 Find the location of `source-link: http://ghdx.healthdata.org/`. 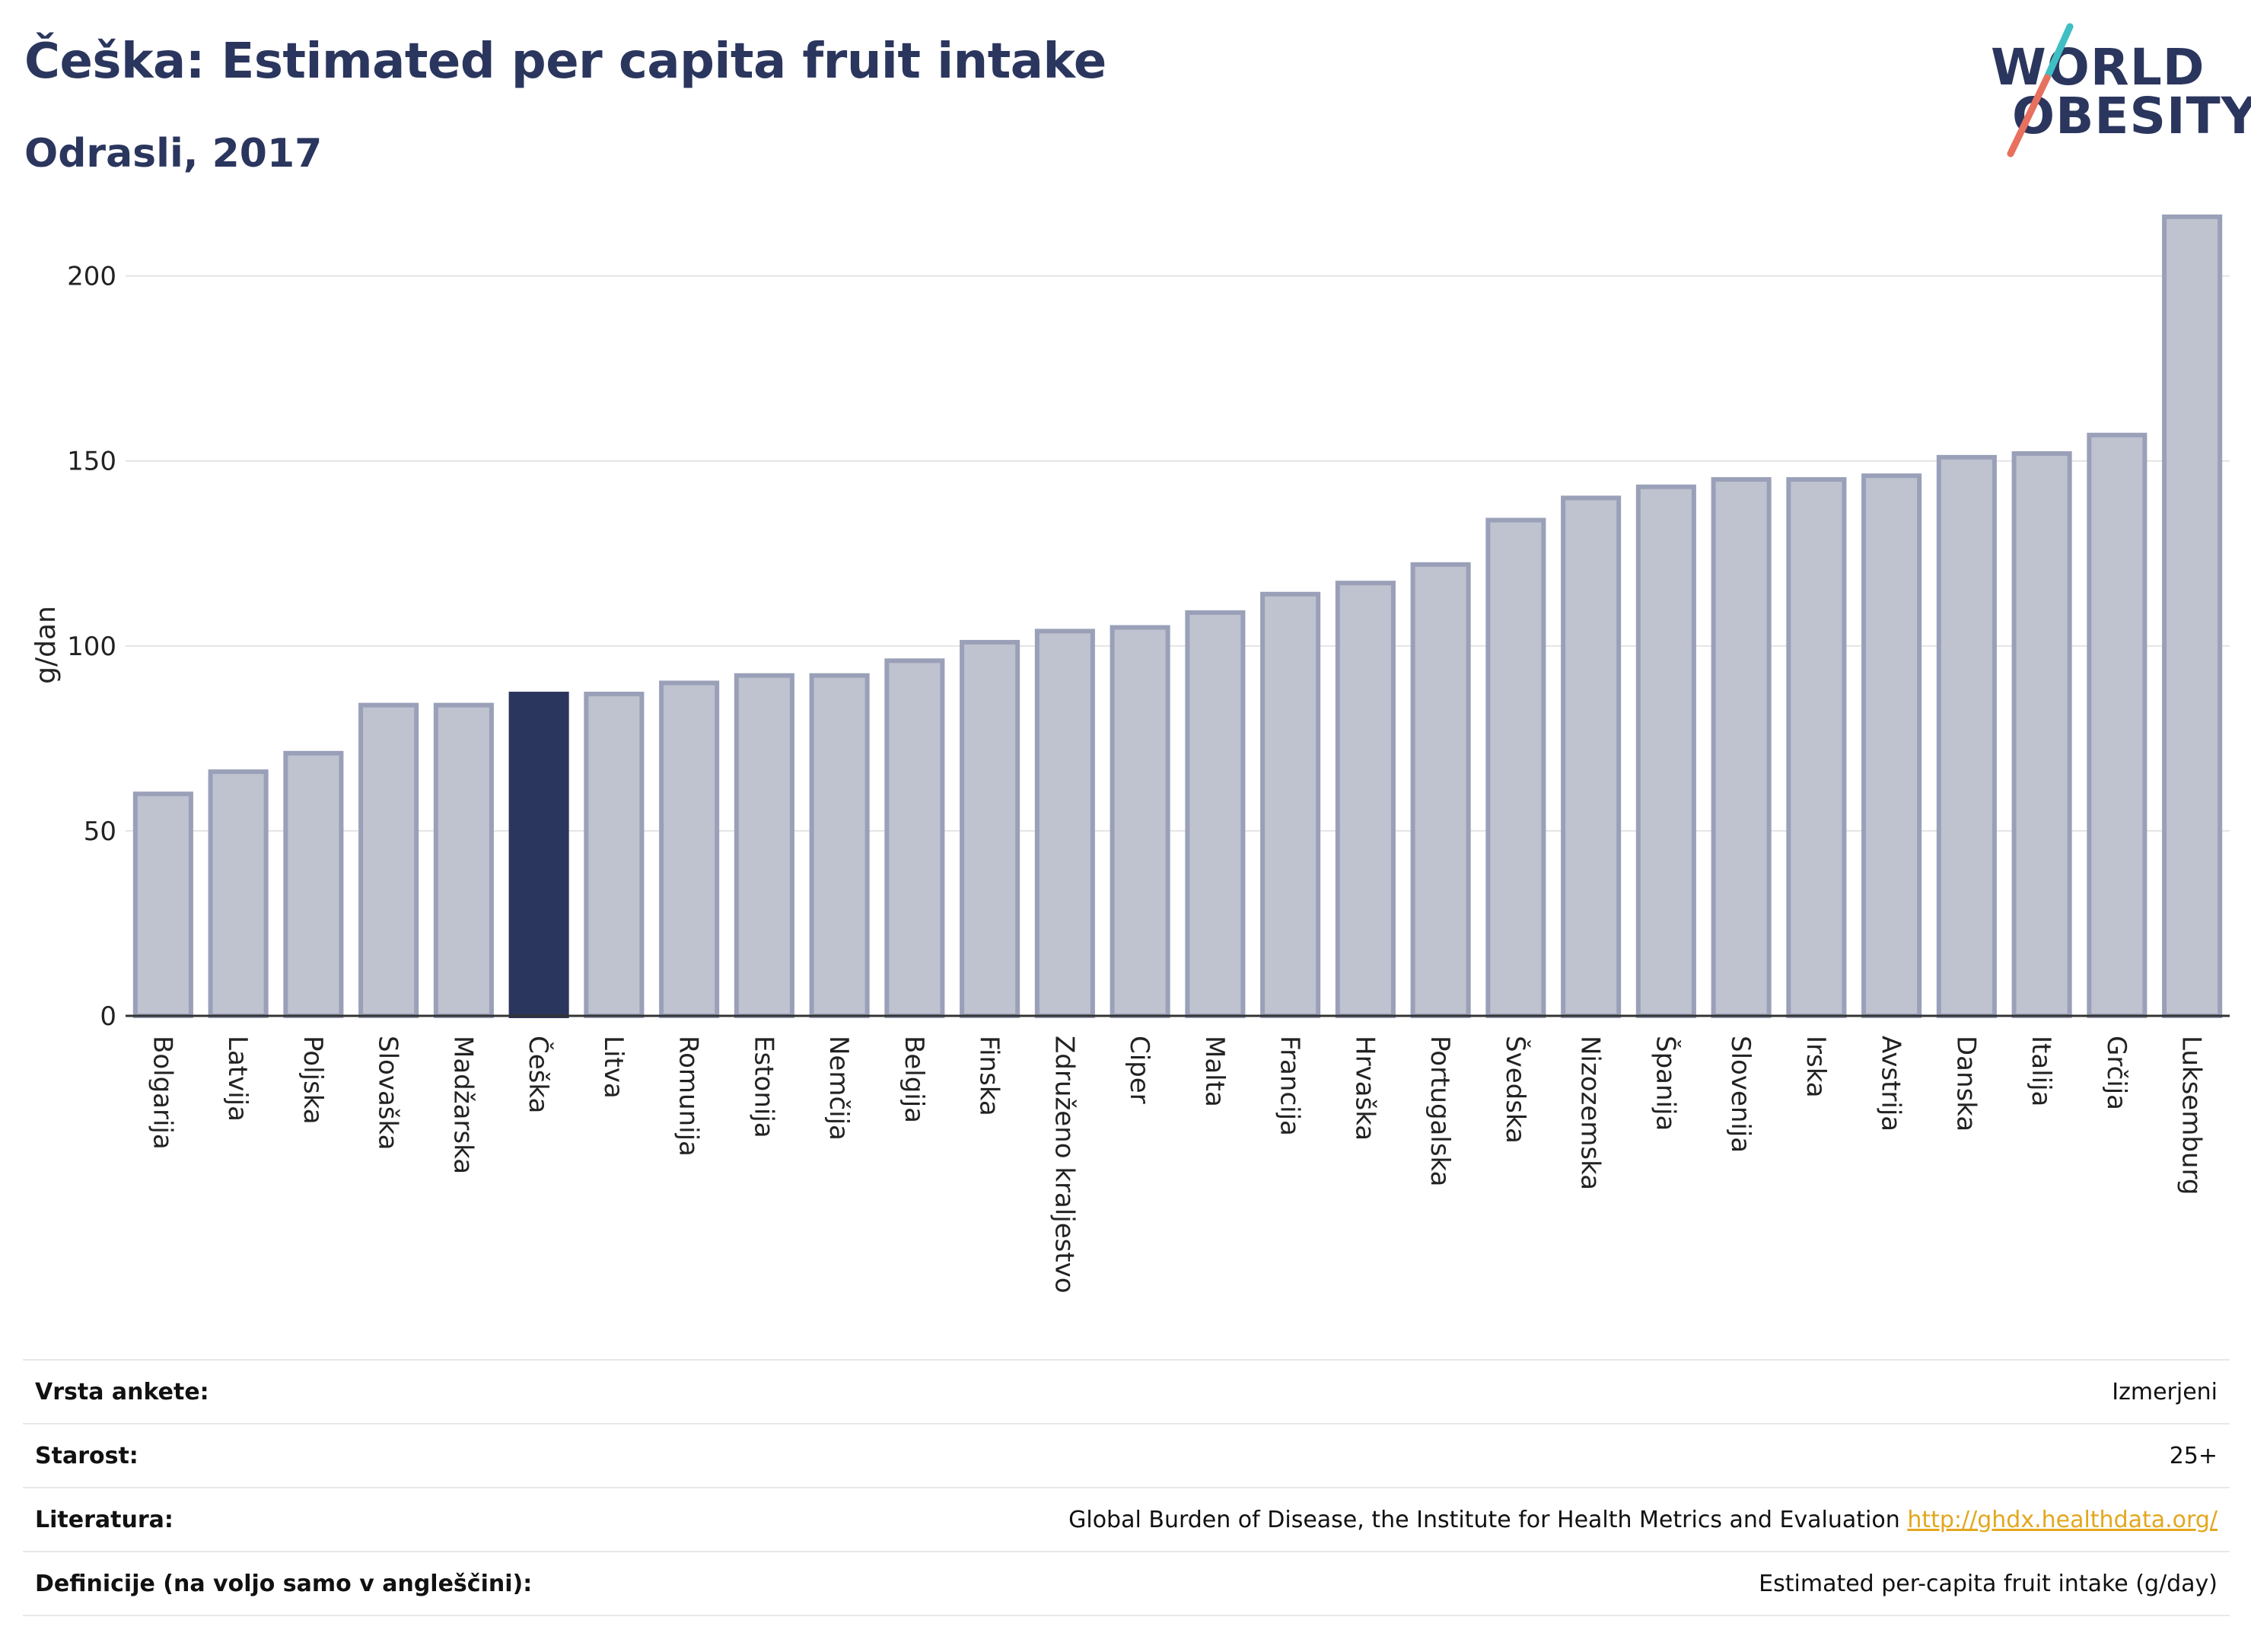

source-link: http://ghdx.healthdata.org/ is located at coordinates (2062, 1519).